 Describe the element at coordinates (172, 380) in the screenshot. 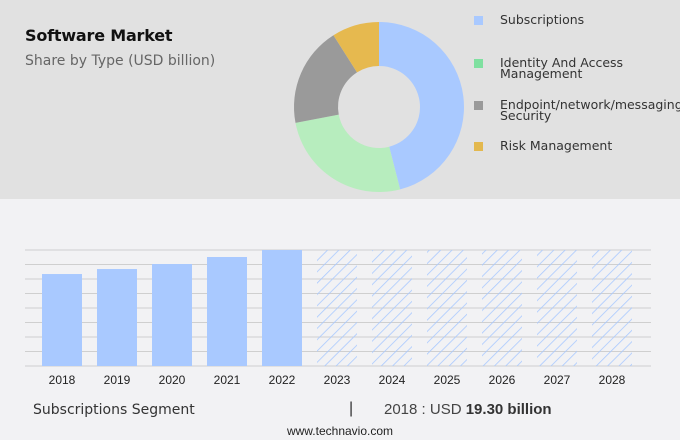

I see `x-tick-label: 2020` at that location.